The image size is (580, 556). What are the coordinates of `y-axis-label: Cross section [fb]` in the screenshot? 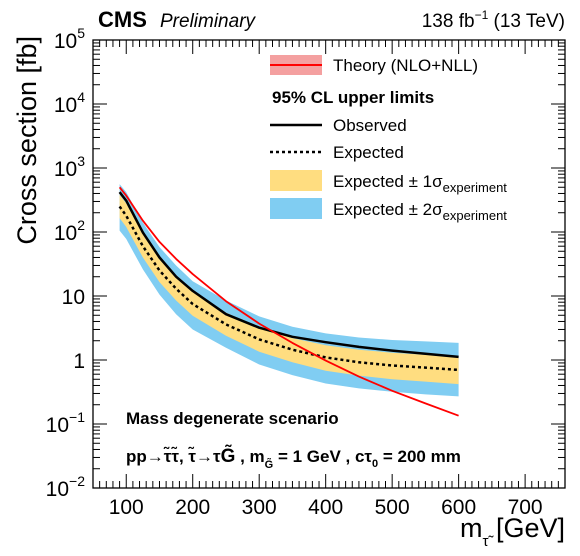 It's located at (27, 140).